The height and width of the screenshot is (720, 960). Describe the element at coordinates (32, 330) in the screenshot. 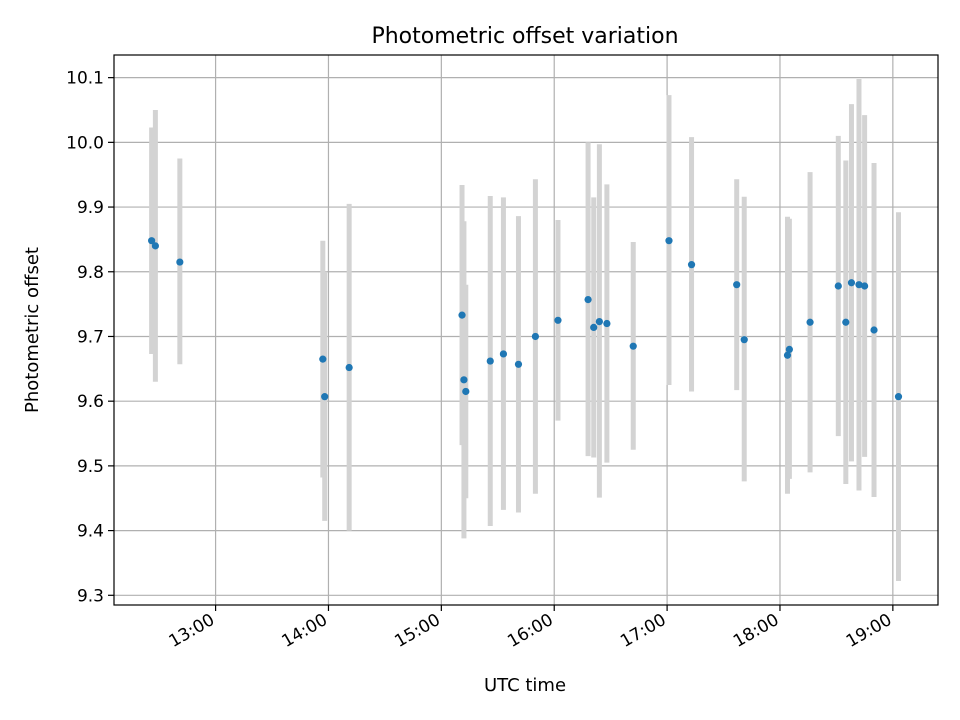

I see `y-axis-title: Photometric offset` at that location.